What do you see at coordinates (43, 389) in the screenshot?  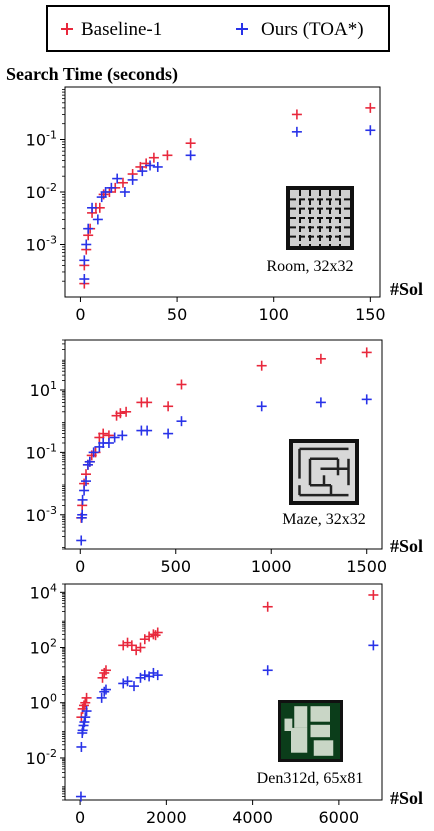 I see `y-tick-label: 10¹` at bounding box center [43, 389].